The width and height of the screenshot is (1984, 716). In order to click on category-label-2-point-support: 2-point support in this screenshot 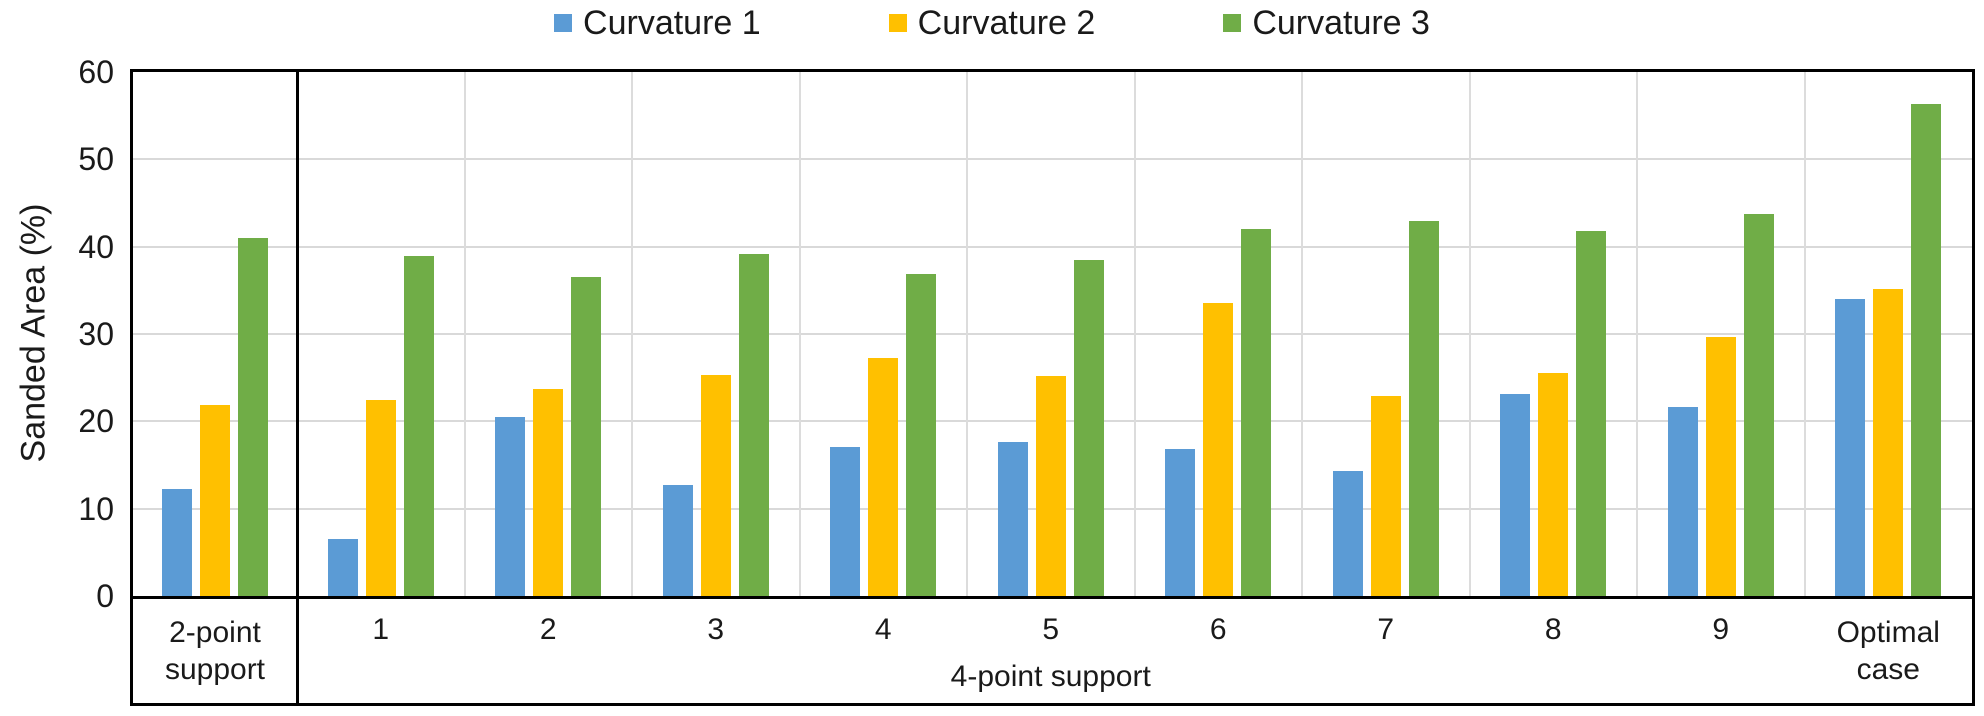, I will do `click(215, 651)`.